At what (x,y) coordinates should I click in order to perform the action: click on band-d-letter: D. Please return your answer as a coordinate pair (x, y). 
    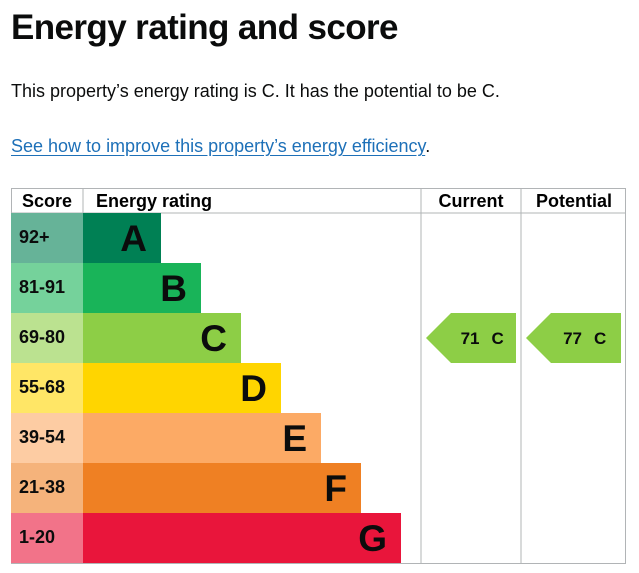
    Looking at the image, I should click on (253, 388).